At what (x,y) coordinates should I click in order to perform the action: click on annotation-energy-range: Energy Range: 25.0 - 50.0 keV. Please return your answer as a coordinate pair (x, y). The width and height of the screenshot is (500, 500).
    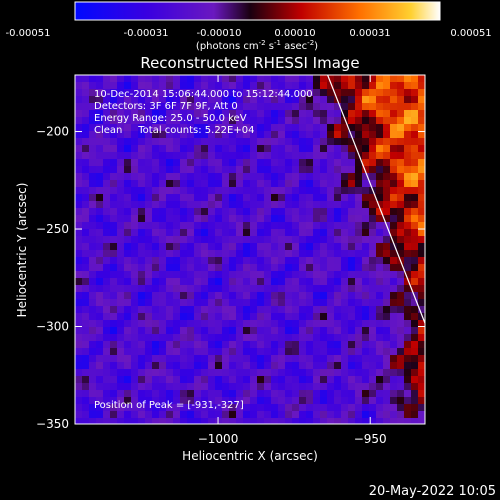
    Looking at the image, I should click on (170, 118).